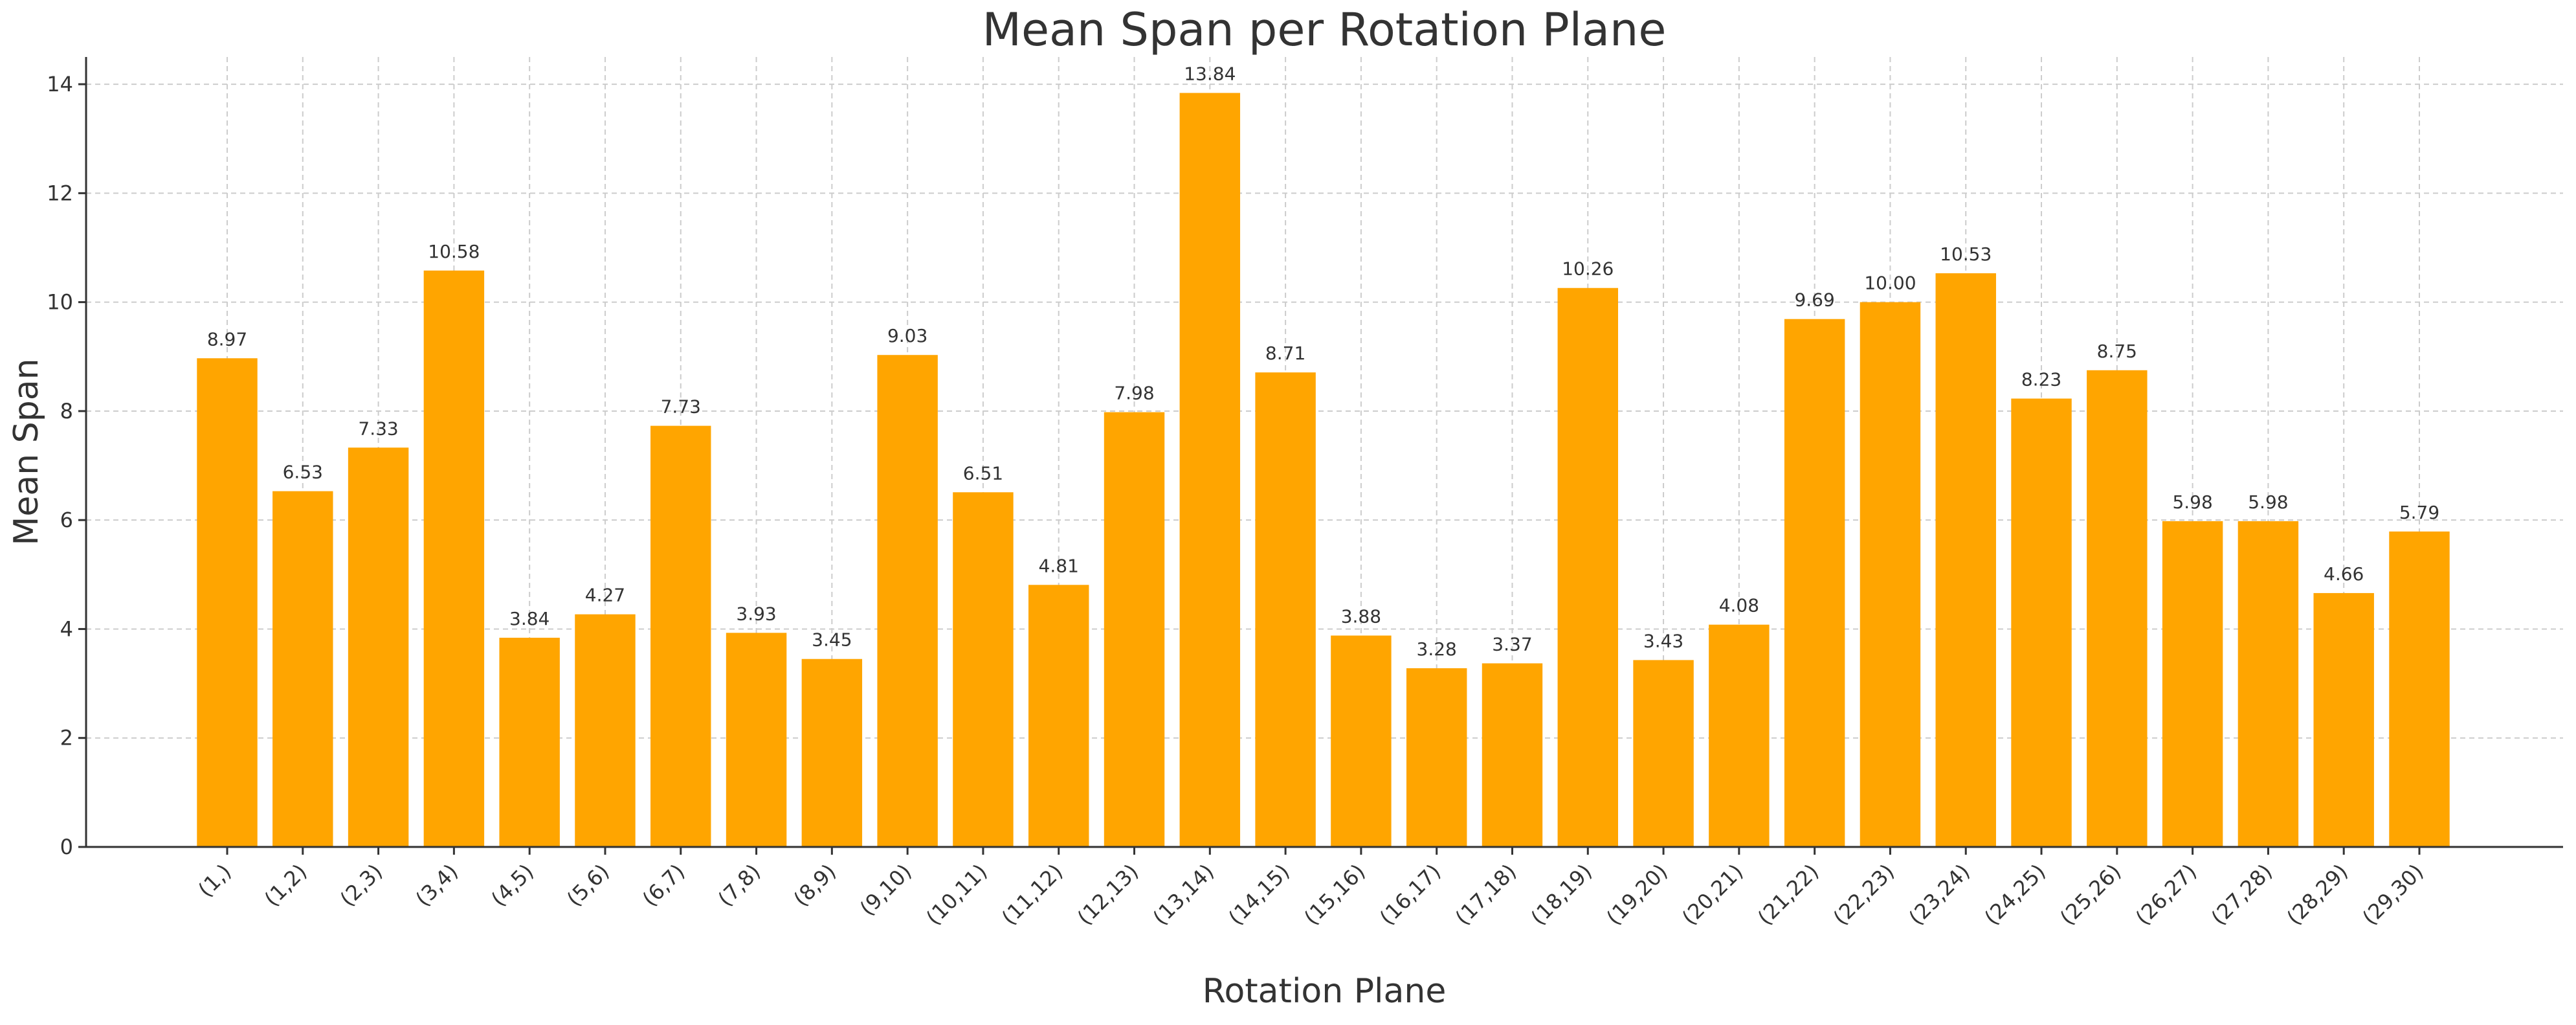 This screenshot has height=1025, width=2576. I want to click on x-tick-label: (12,13), so click(1107, 895).